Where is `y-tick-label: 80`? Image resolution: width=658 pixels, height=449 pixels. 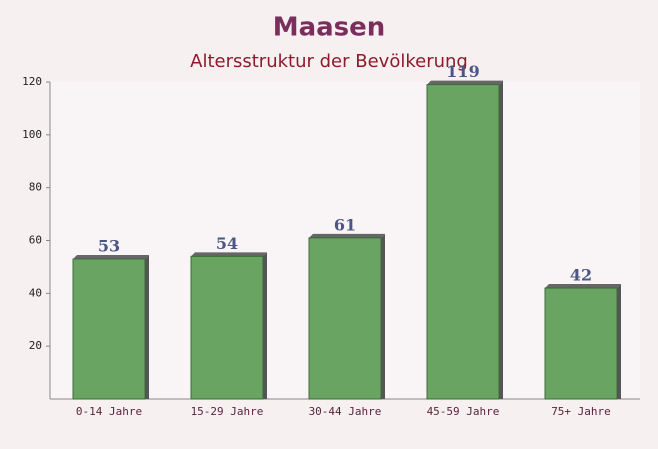 y-tick-label: 80 is located at coordinates (35, 187).